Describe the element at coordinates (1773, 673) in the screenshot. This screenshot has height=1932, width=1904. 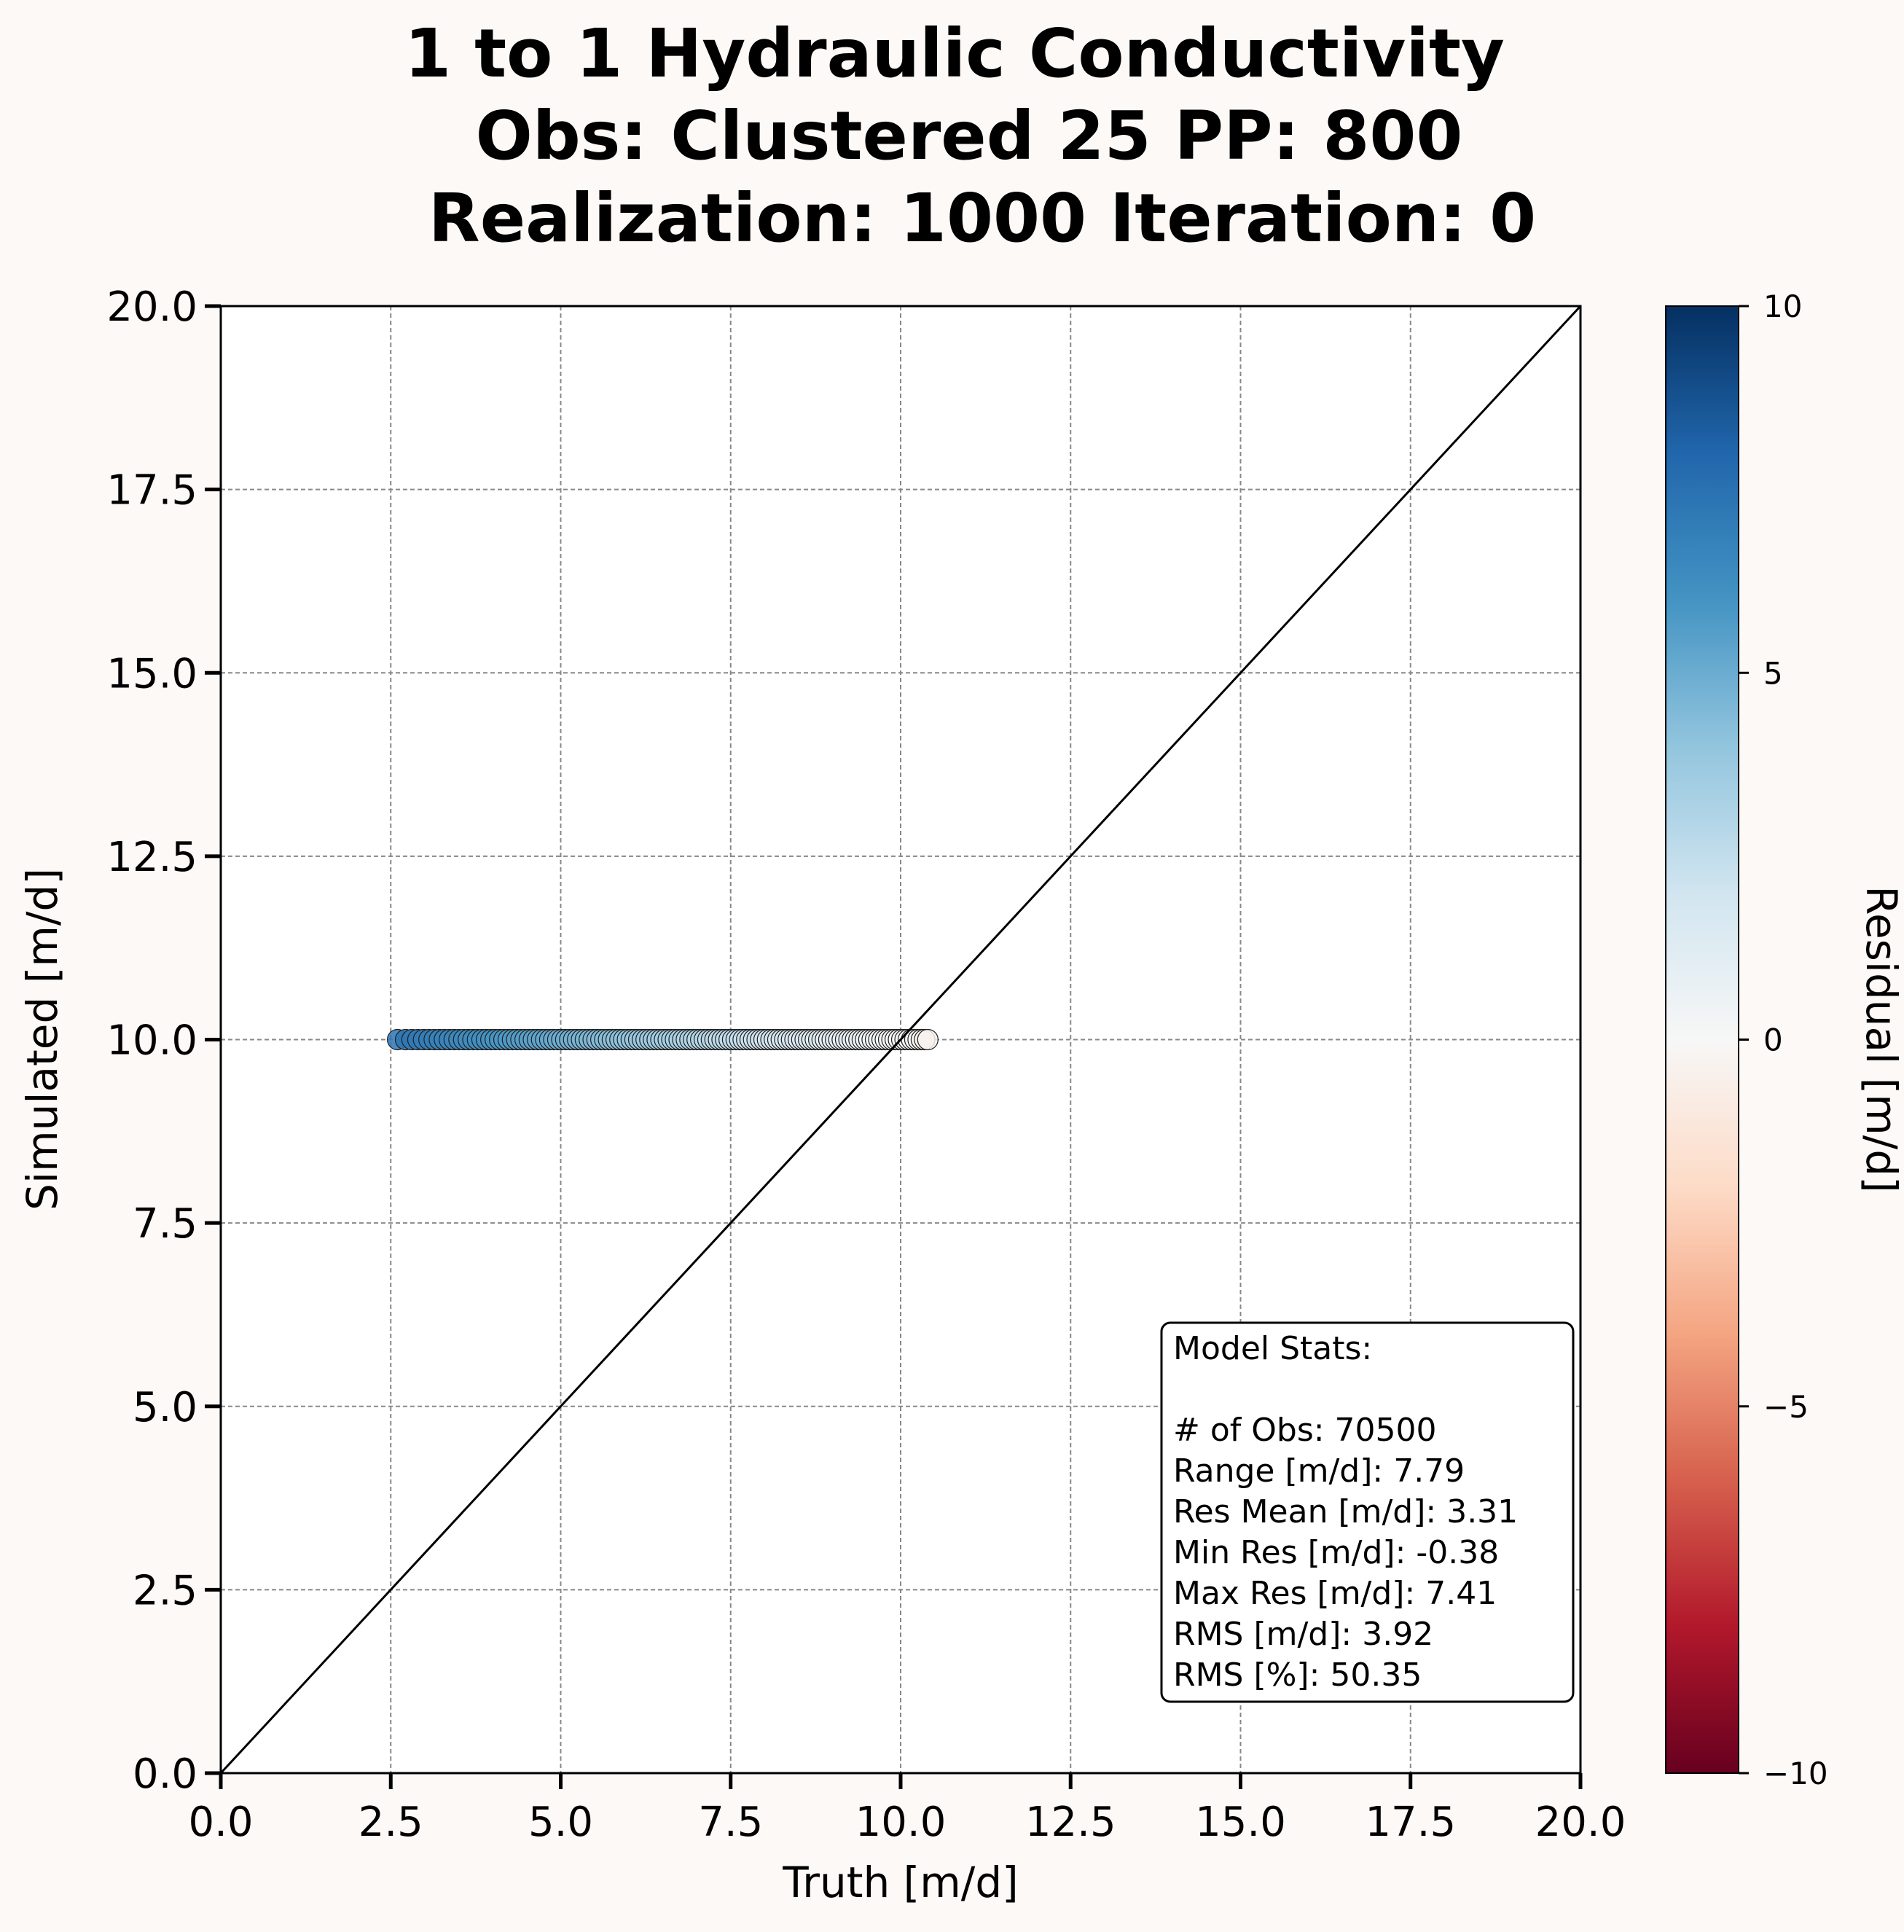
I see `colorbar-tick-label: 5` at that location.